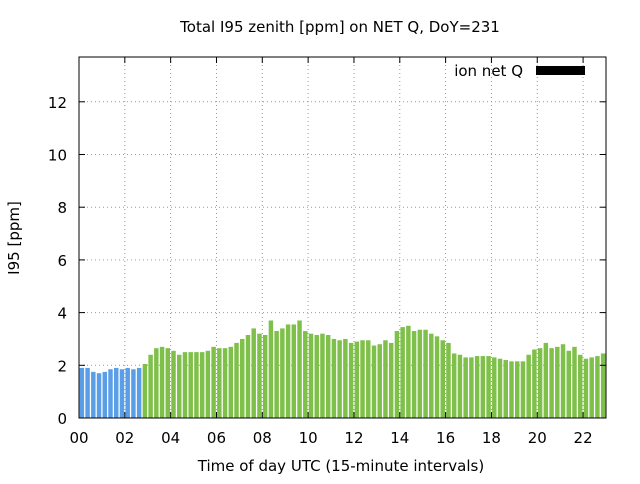  Describe the element at coordinates (262, 438) in the screenshot. I see `x-tick-label: 08` at that location.